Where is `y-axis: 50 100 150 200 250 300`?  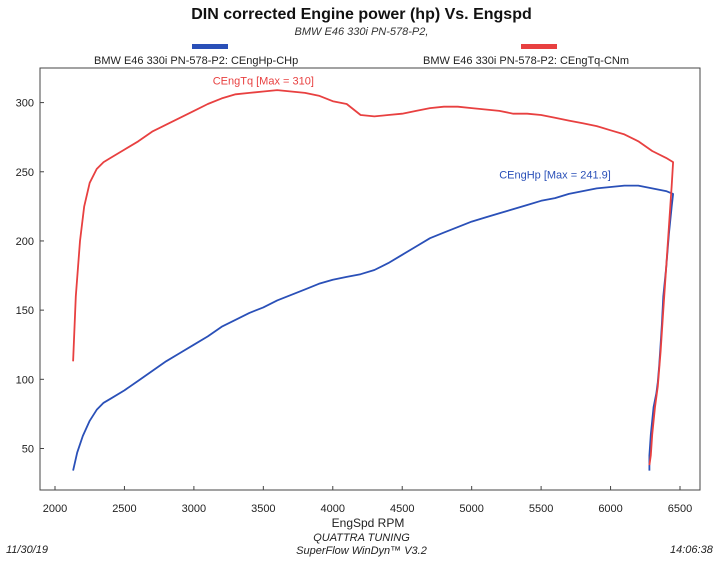
y-axis: 50 100 150 200 250 300 is located at coordinates (30, 276).